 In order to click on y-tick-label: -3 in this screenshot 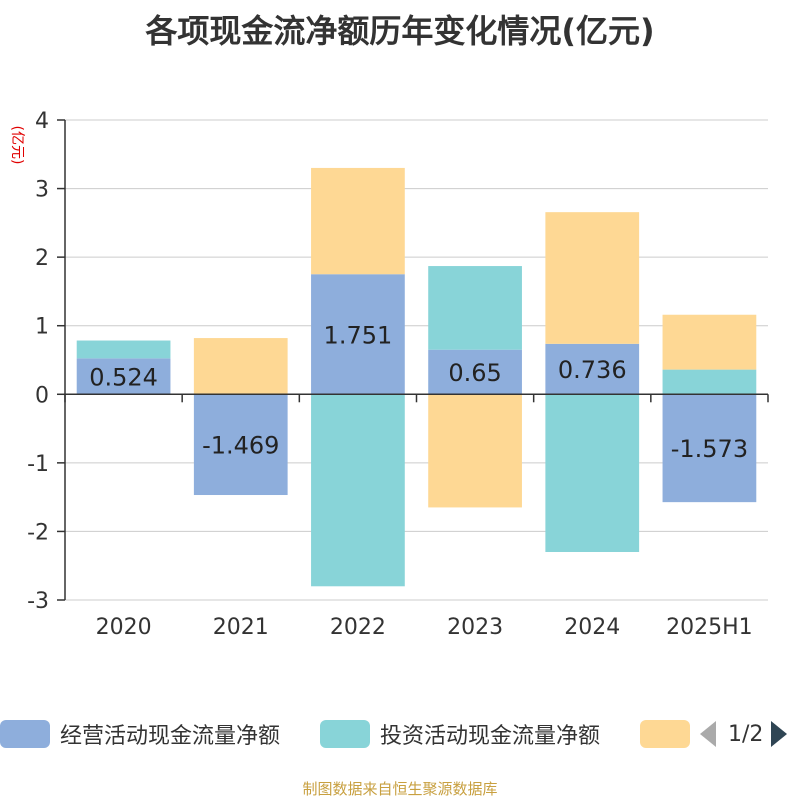, I will do `click(38, 601)`.